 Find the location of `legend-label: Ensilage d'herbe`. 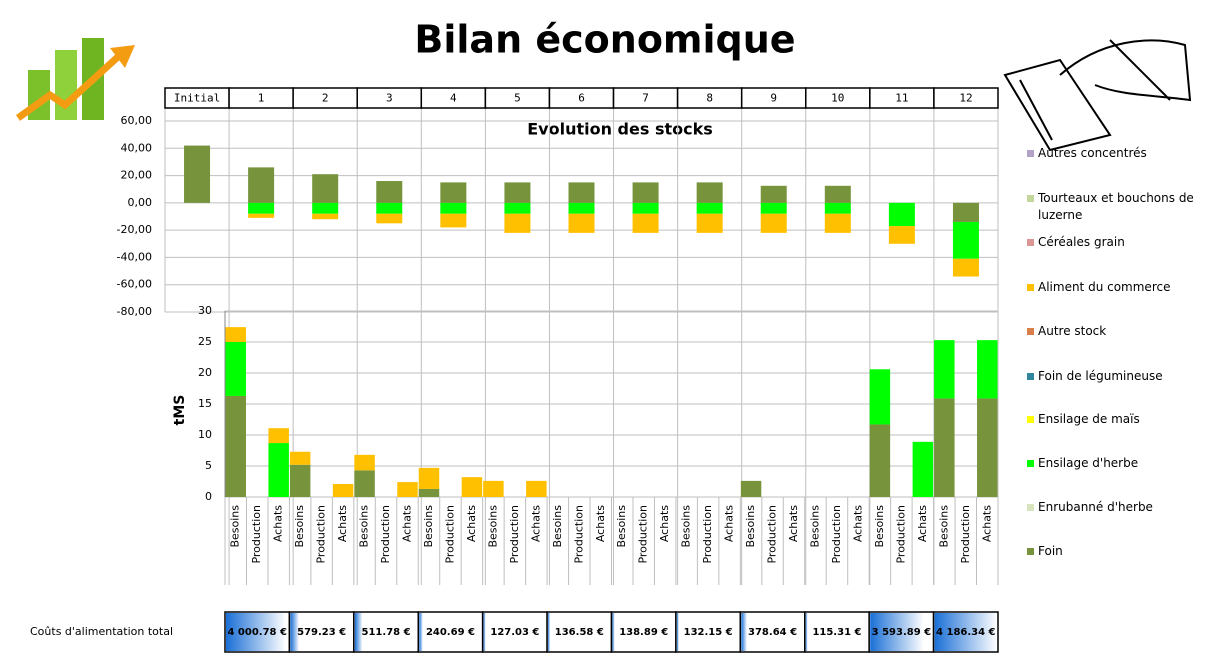

legend-label: Ensilage d'herbe is located at coordinates (1088, 463).